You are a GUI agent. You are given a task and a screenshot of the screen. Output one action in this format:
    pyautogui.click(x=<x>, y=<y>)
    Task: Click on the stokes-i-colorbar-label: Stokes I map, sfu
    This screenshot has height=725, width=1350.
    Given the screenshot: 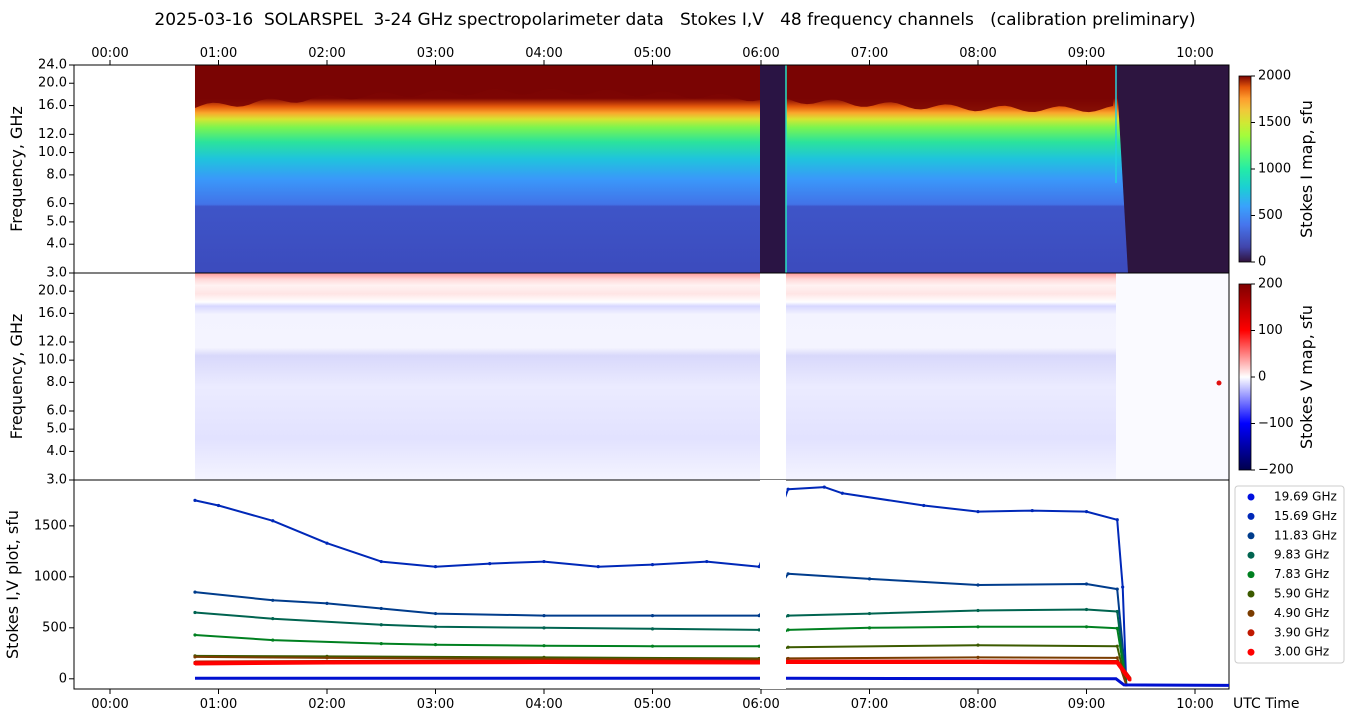 What is the action you would take?
    pyautogui.click(x=1306, y=169)
    